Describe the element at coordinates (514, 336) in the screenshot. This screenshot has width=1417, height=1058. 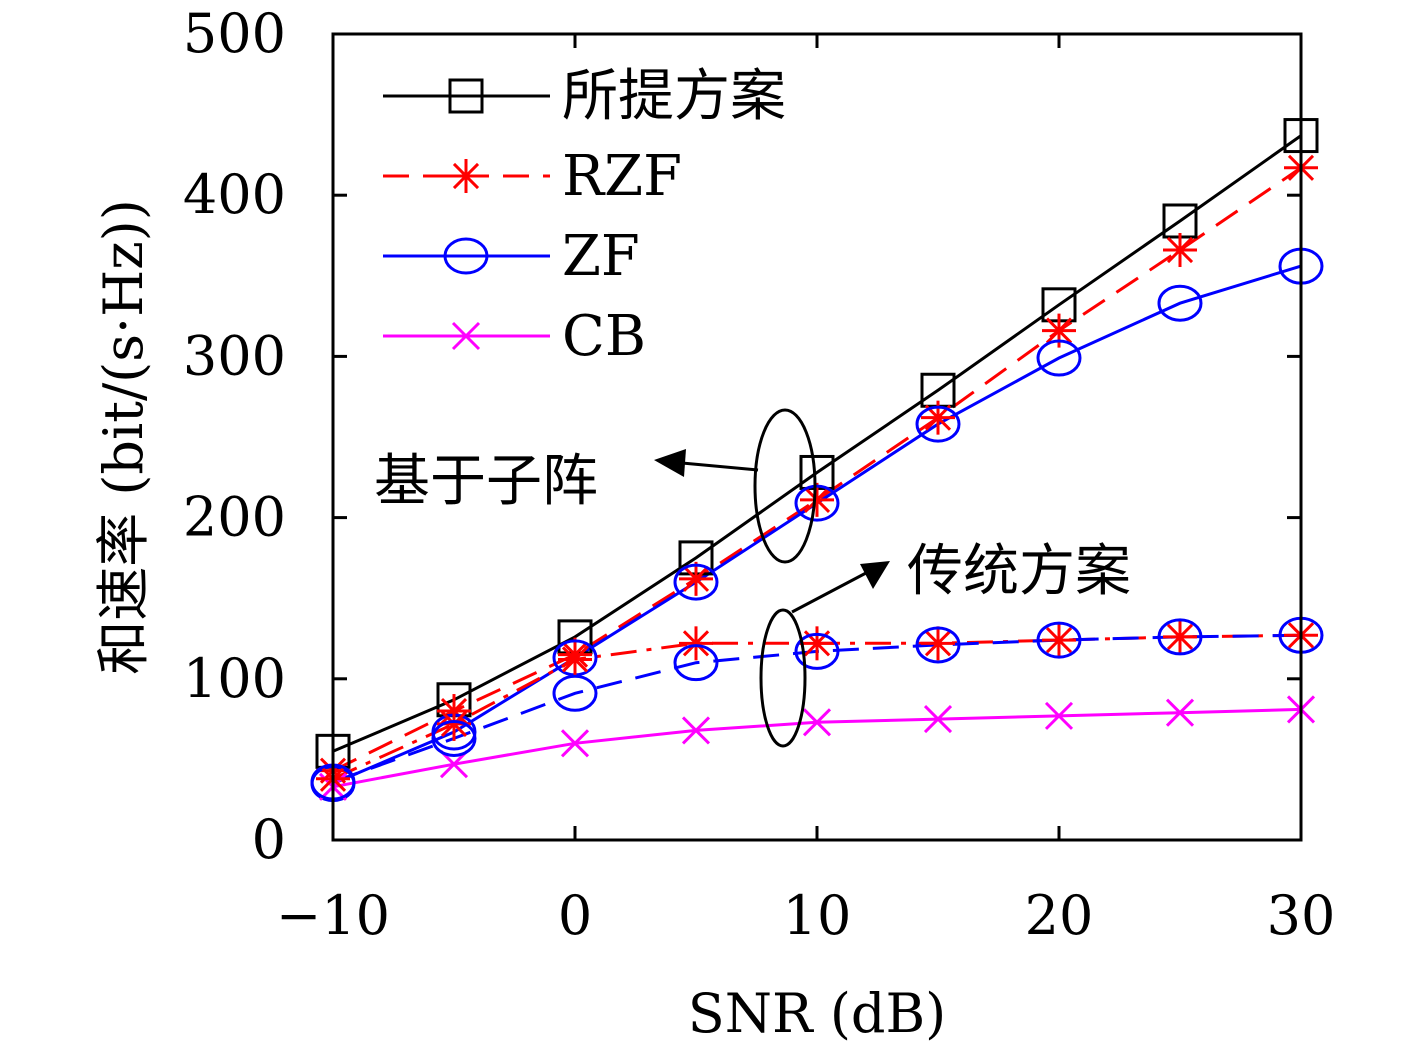
I see `legend-item: CB` at that location.